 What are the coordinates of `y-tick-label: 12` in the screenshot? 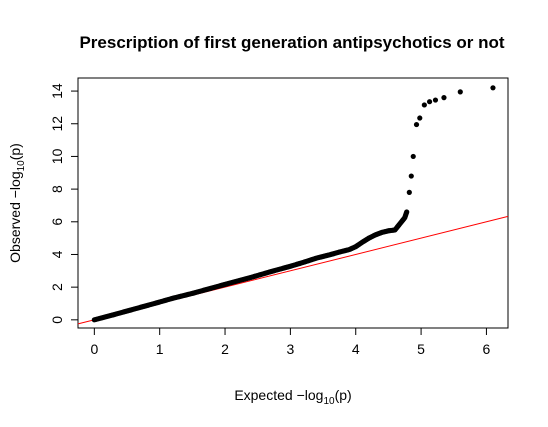 It's located at (57, 124).